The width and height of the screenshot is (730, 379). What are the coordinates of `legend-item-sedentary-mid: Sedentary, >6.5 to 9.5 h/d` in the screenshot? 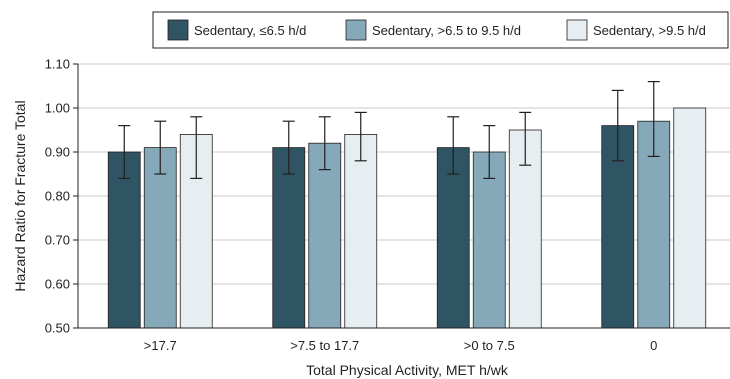 It's located at (433, 30).